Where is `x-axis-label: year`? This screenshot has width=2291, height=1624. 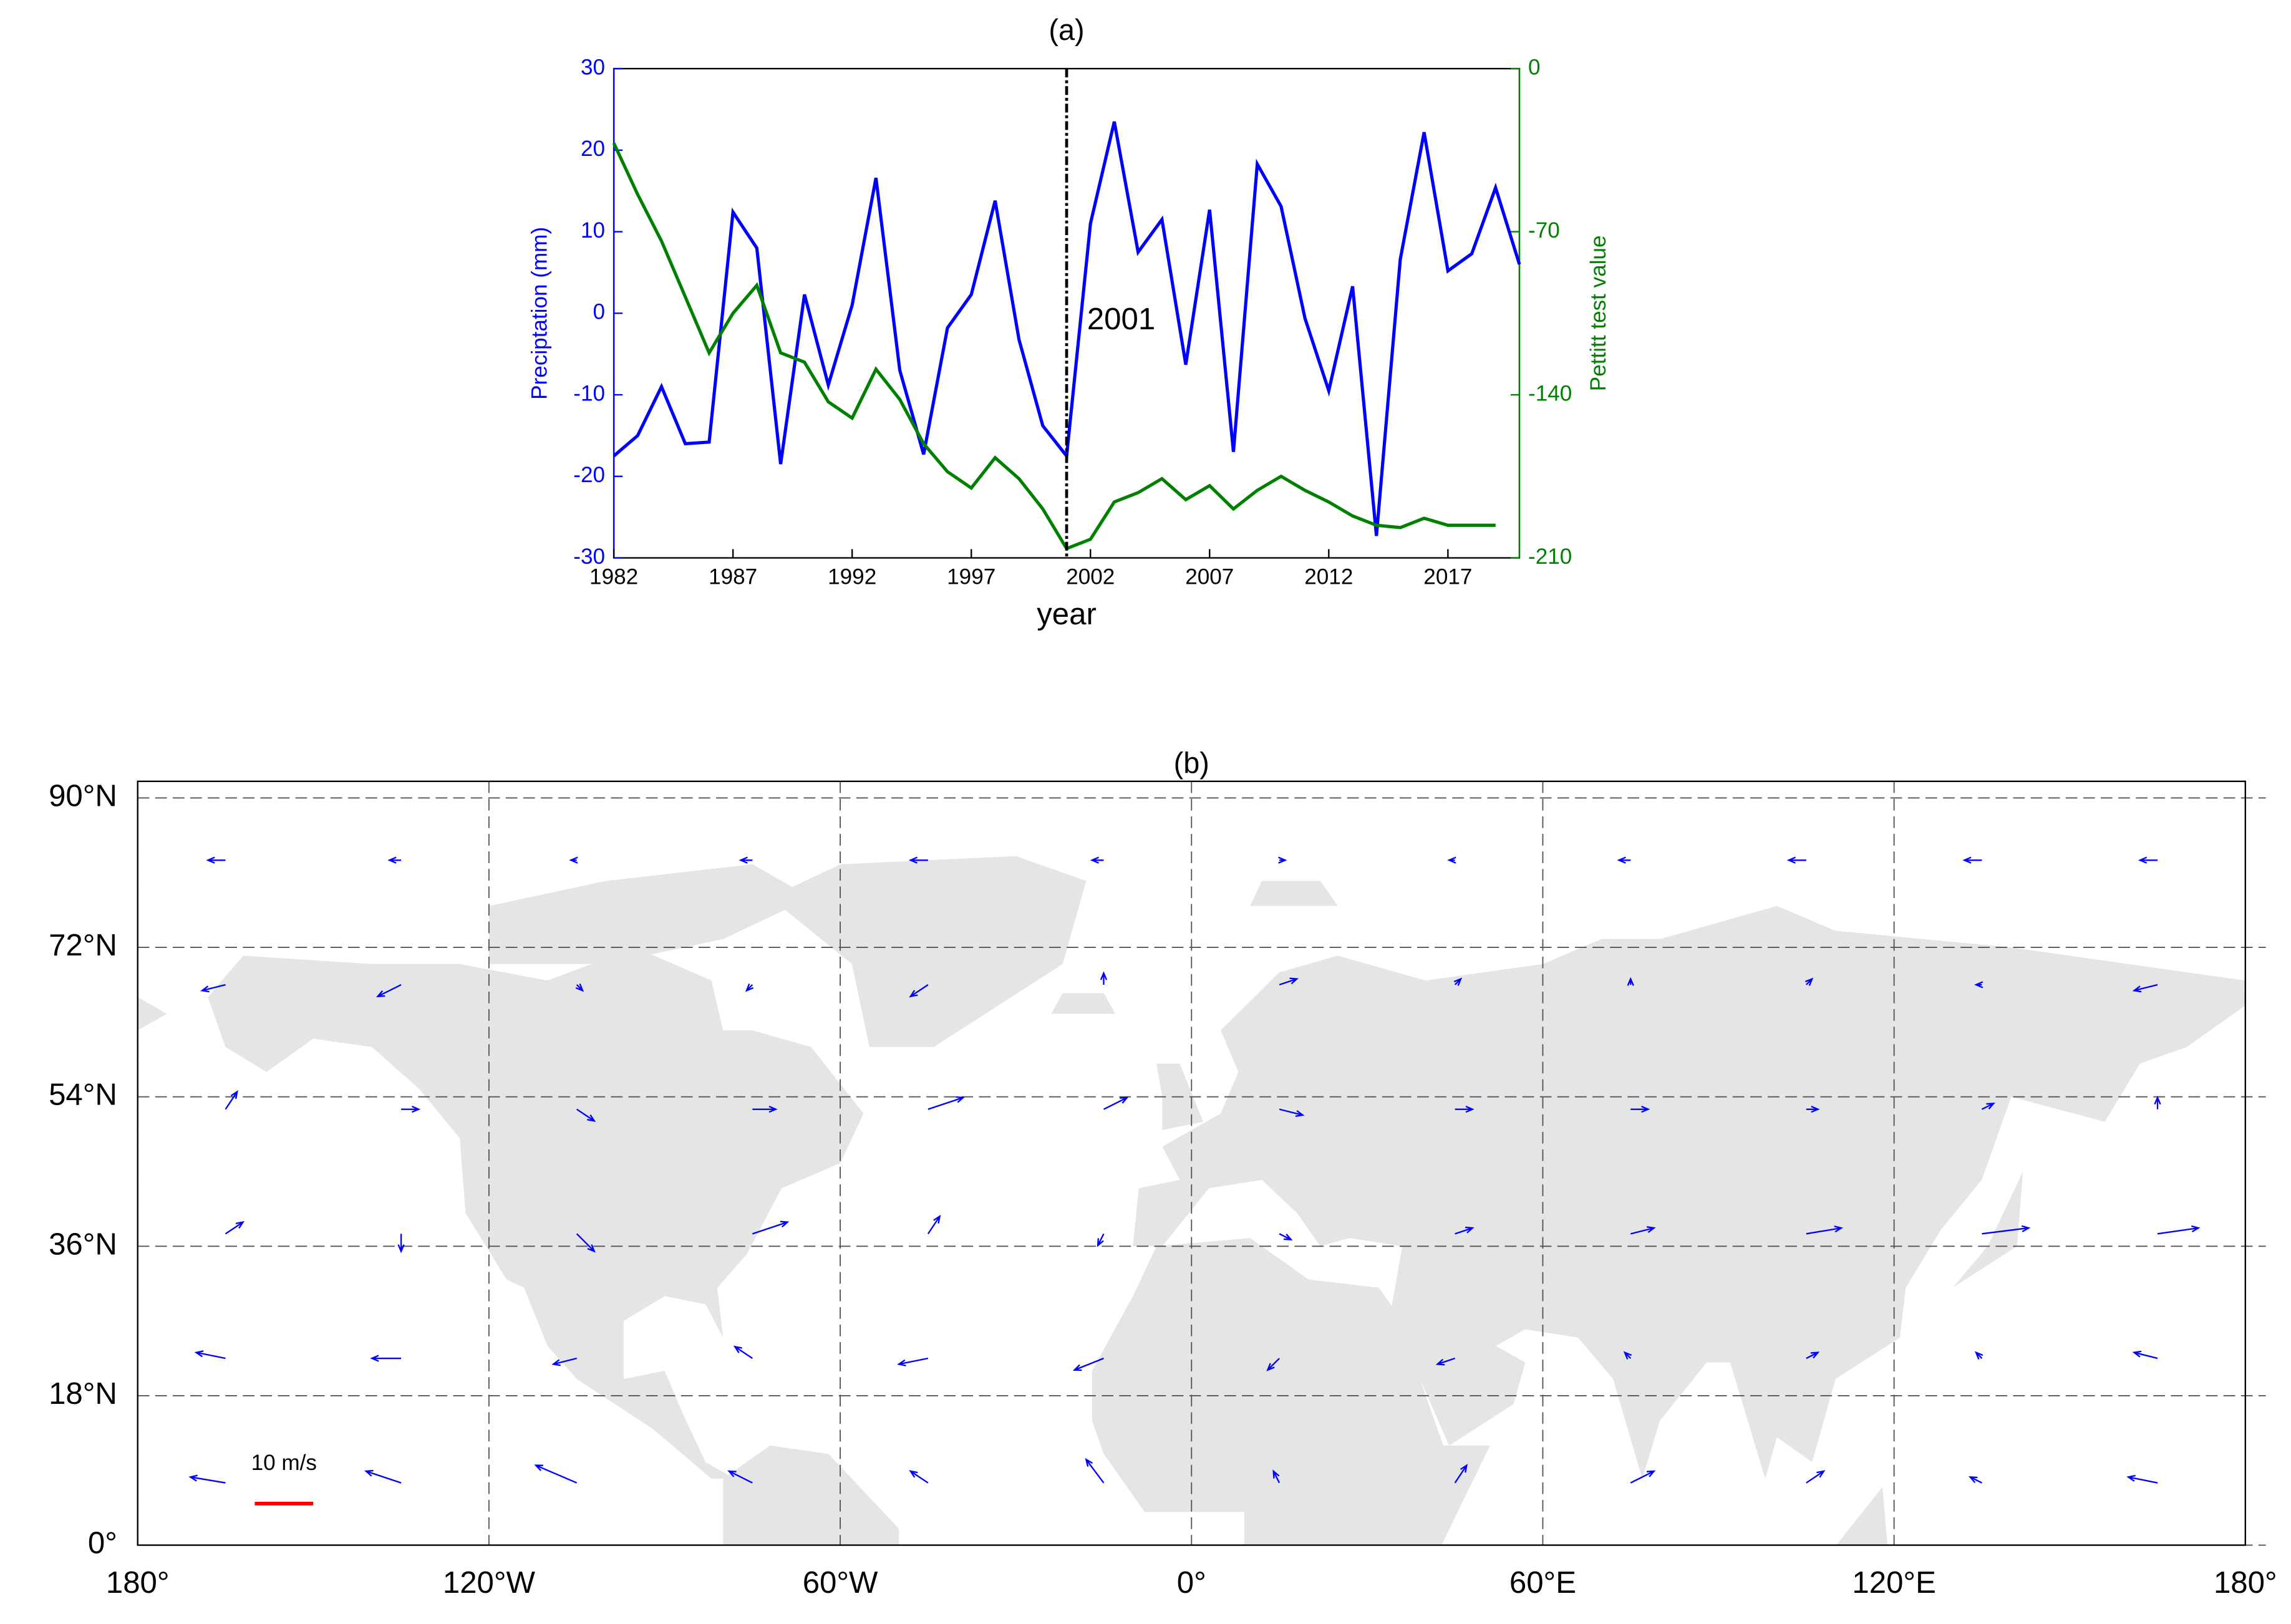 x-axis-label: year is located at coordinates (1067, 614).